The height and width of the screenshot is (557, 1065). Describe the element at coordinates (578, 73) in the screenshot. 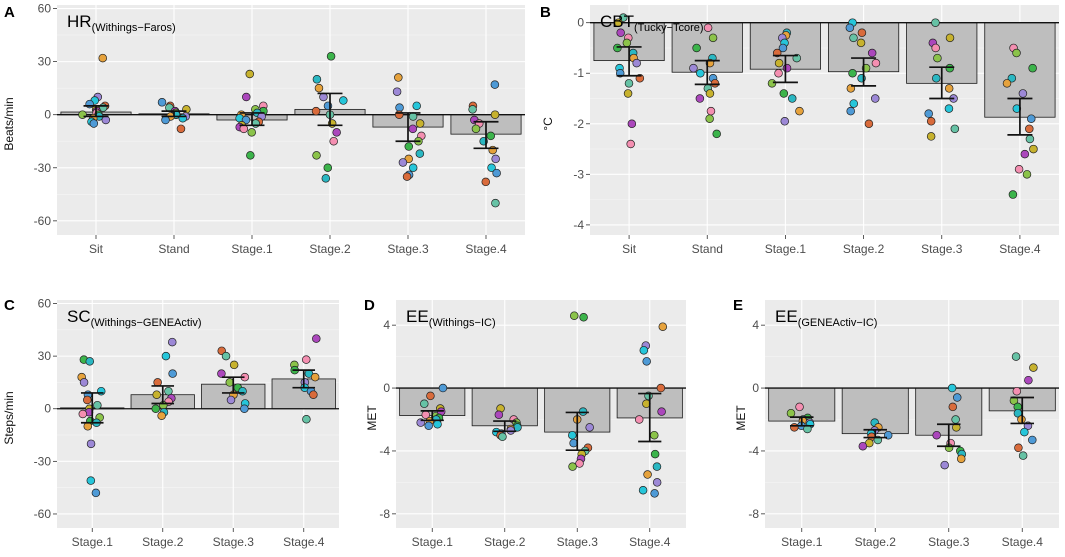

I see `y-tick-label: -1` at that location.